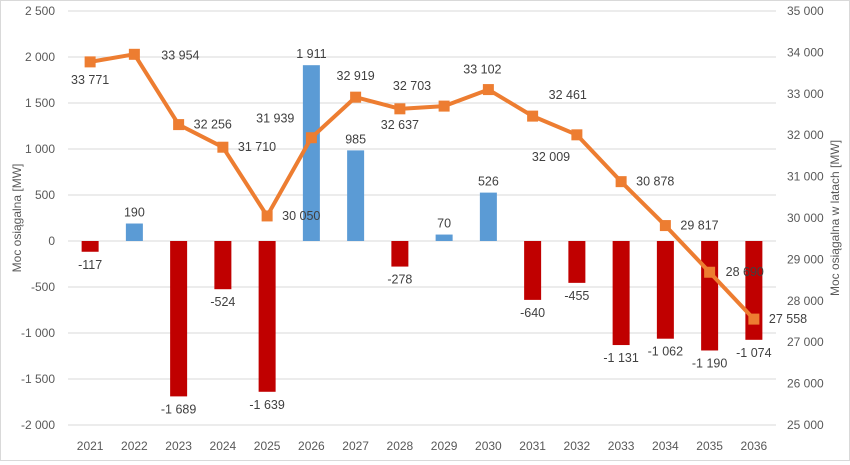  I want to click on line-data-label: 33 102, so click(482, 70).